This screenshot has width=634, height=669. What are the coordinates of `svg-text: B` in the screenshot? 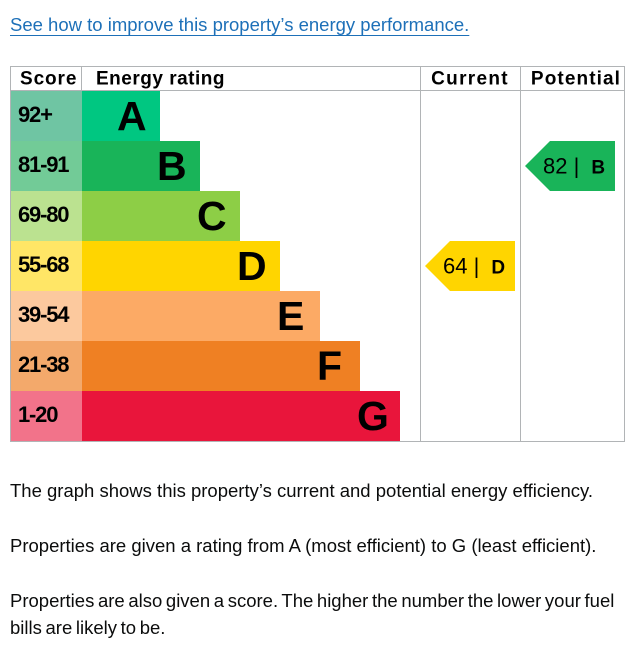 It's located at (172, 166).